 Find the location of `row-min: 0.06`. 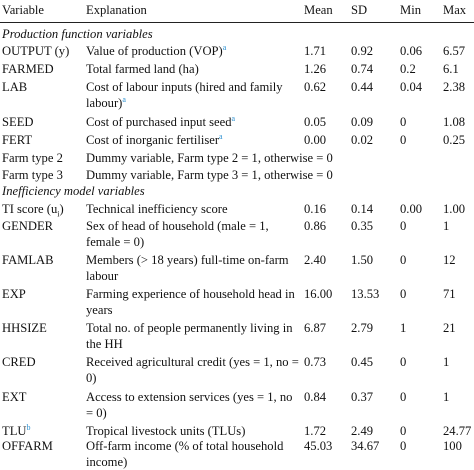

row-min: 0.06 is located at coordinates (411, 51).